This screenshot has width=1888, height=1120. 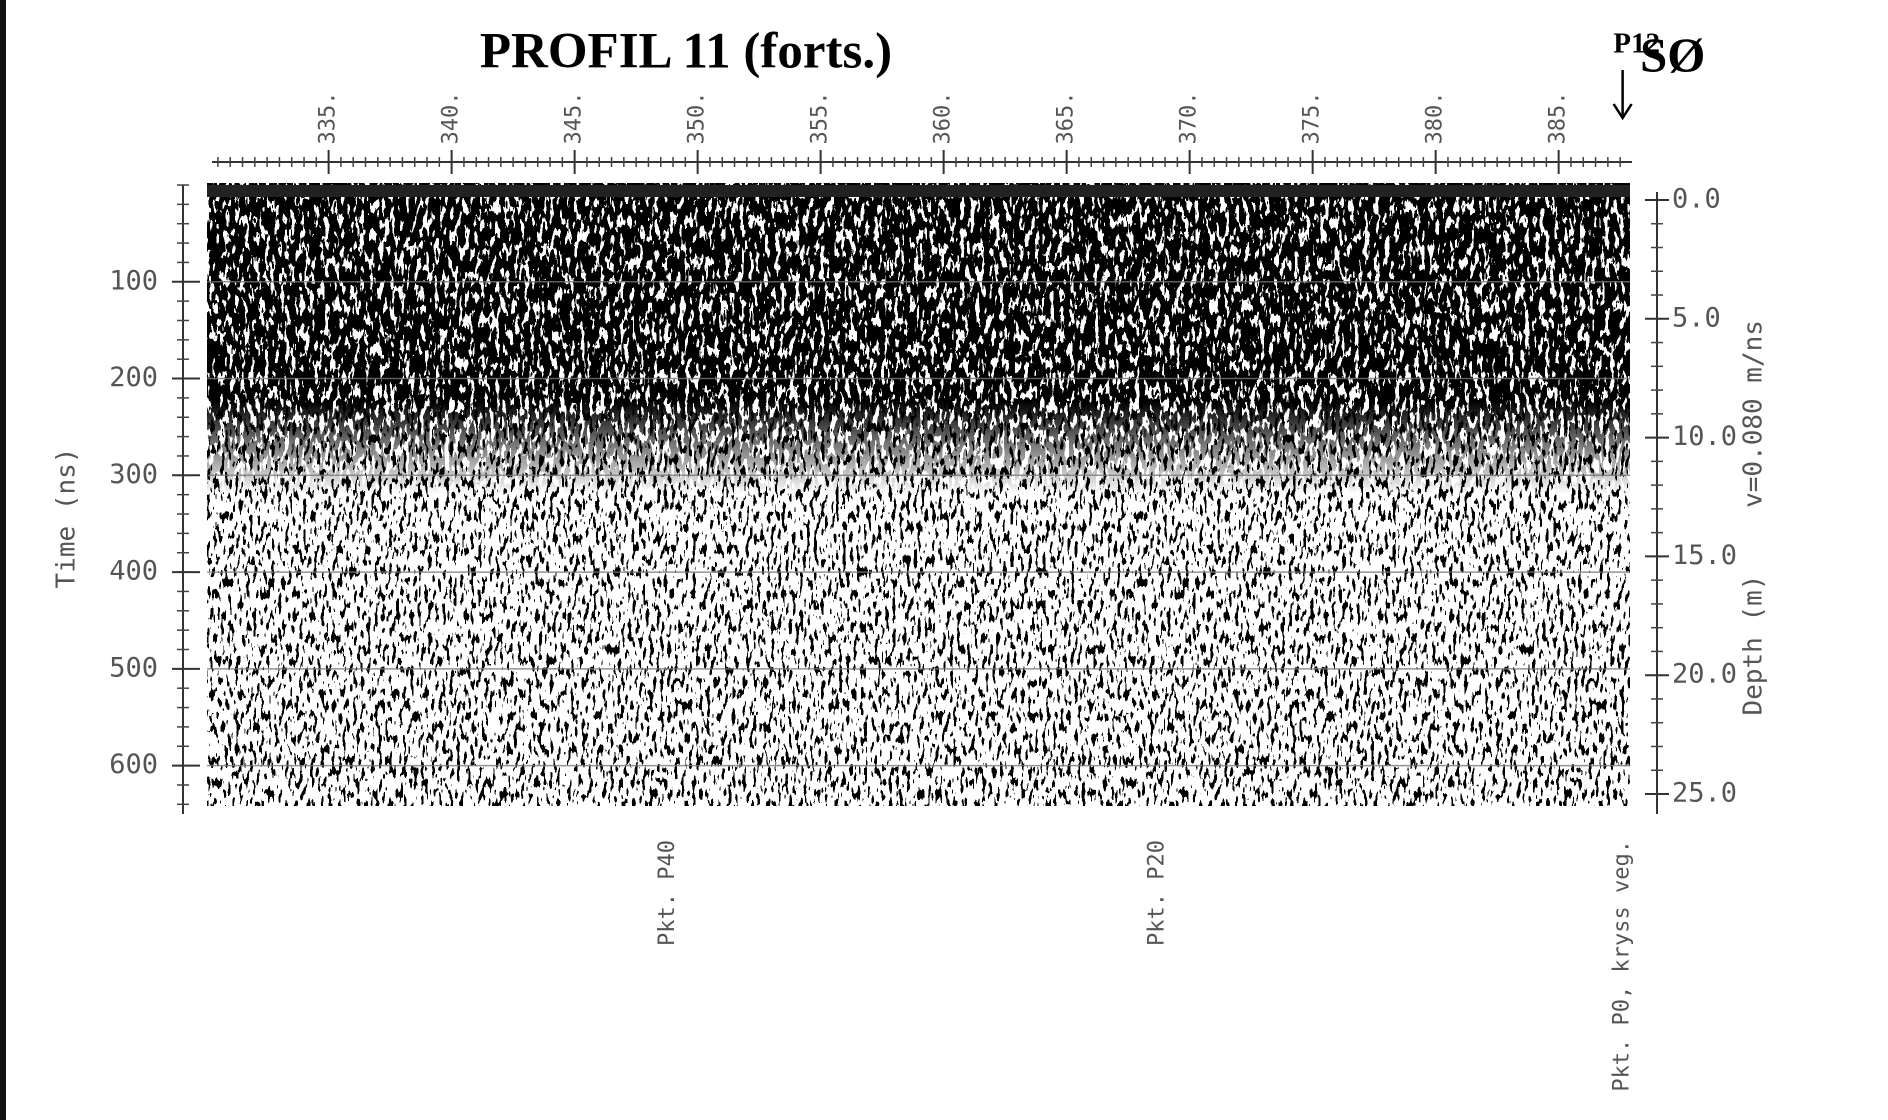 I want to click on x-tick-label: 385., so click(x=1558, y=118).